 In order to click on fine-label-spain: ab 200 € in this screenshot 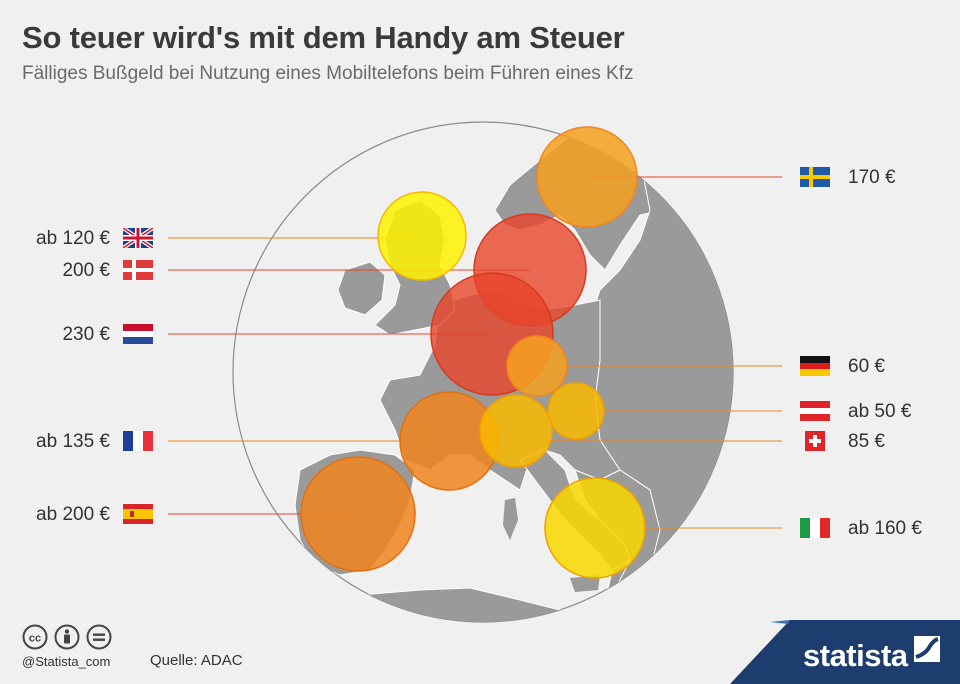, I will do `click(73, 514)`.